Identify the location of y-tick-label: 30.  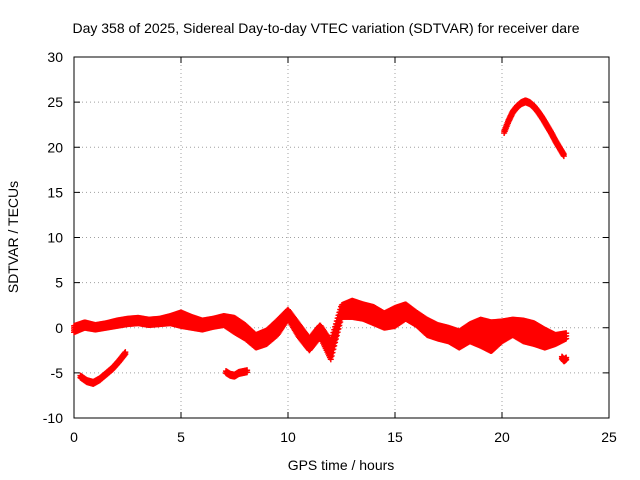
(55, 57).